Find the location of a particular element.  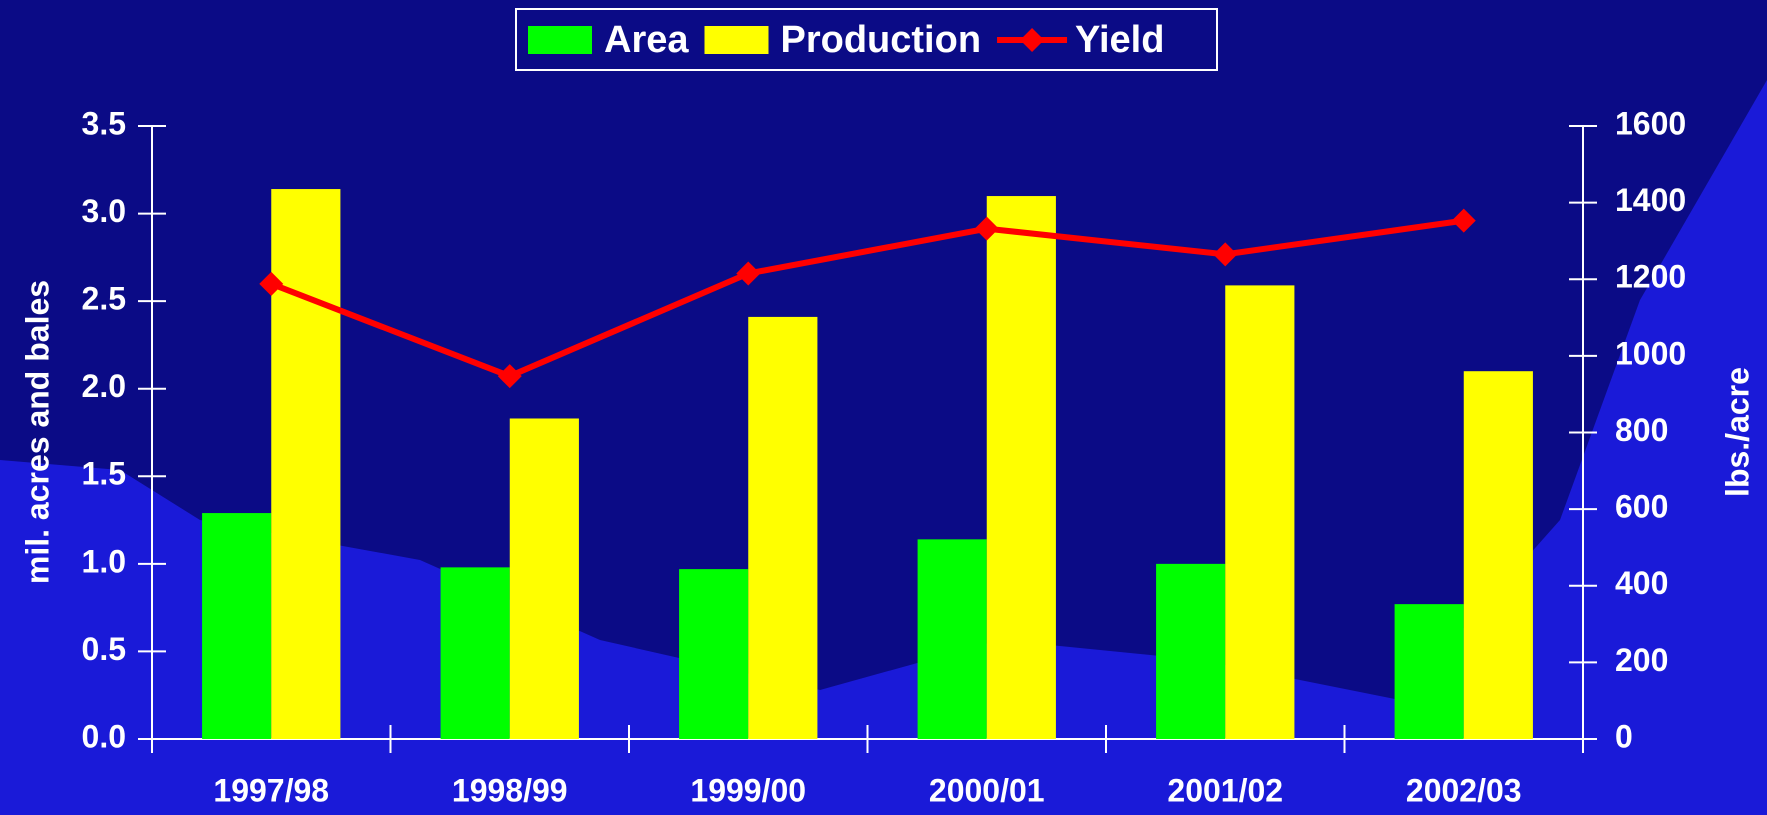

y-tick-label: 3.5 is located at coordinates (104, 123).